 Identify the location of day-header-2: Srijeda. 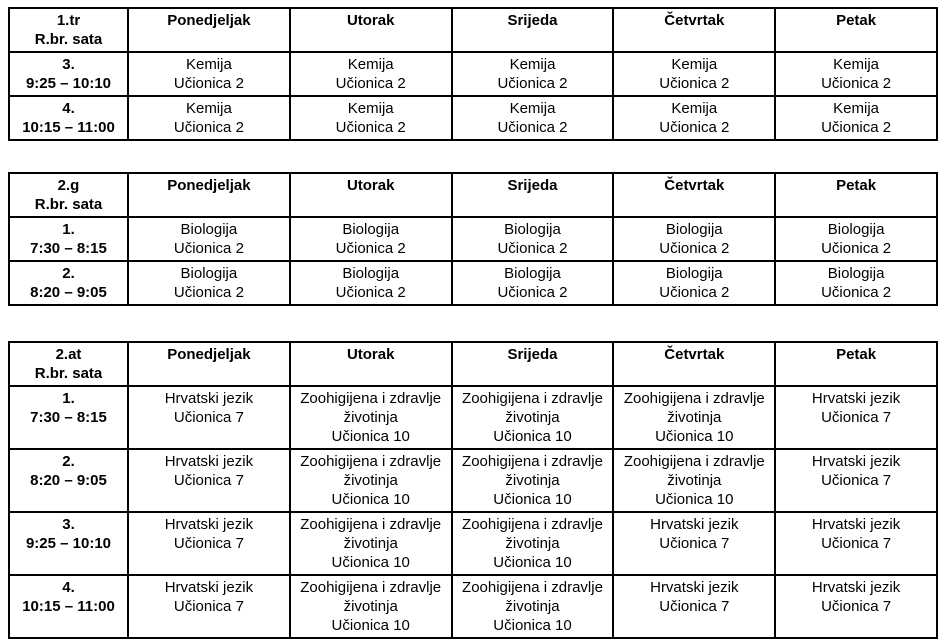
(532, 30).